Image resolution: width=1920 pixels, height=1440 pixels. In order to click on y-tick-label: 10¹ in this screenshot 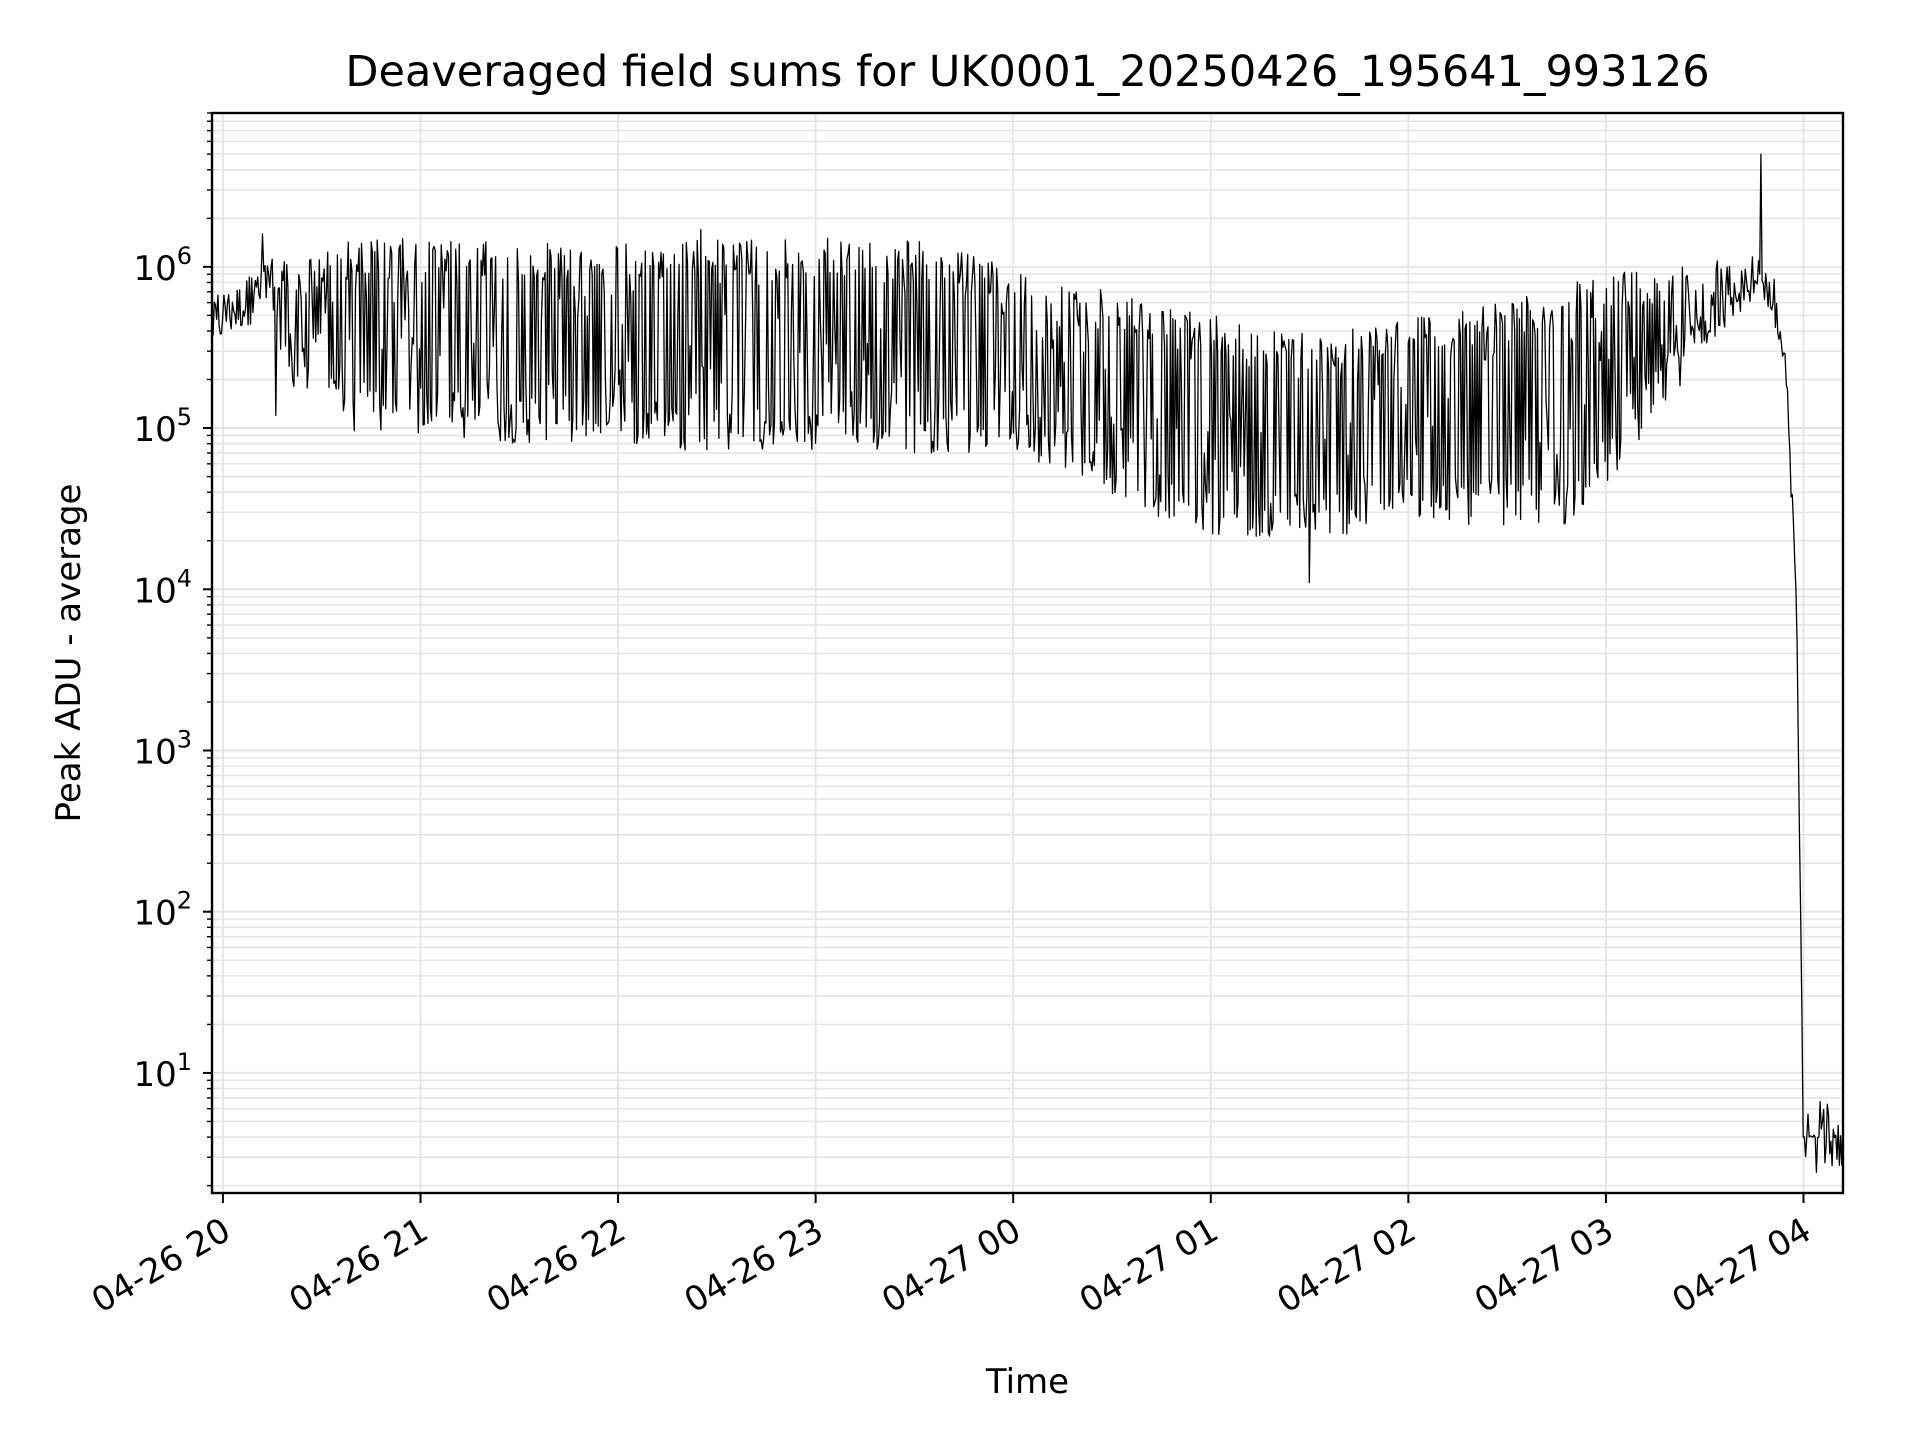, I will do `click(162, 1071)`.